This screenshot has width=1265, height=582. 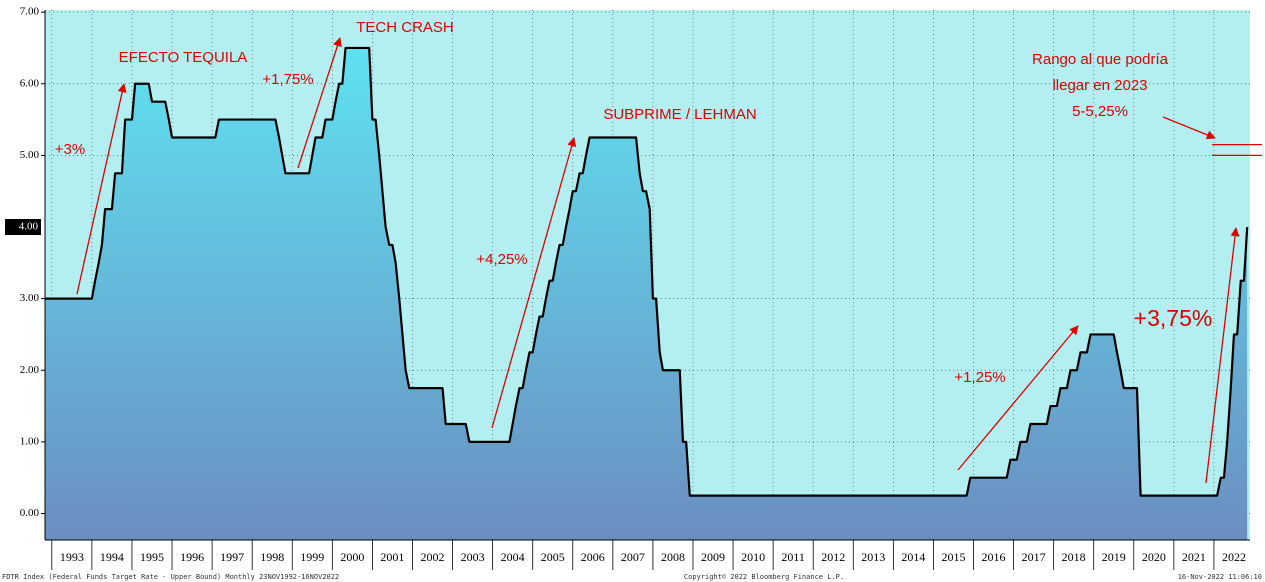 What do you see at coordinates (405, 27) in the screenshot?
I see `annotation: TECH CRASH` at bounding box center [405, 27].